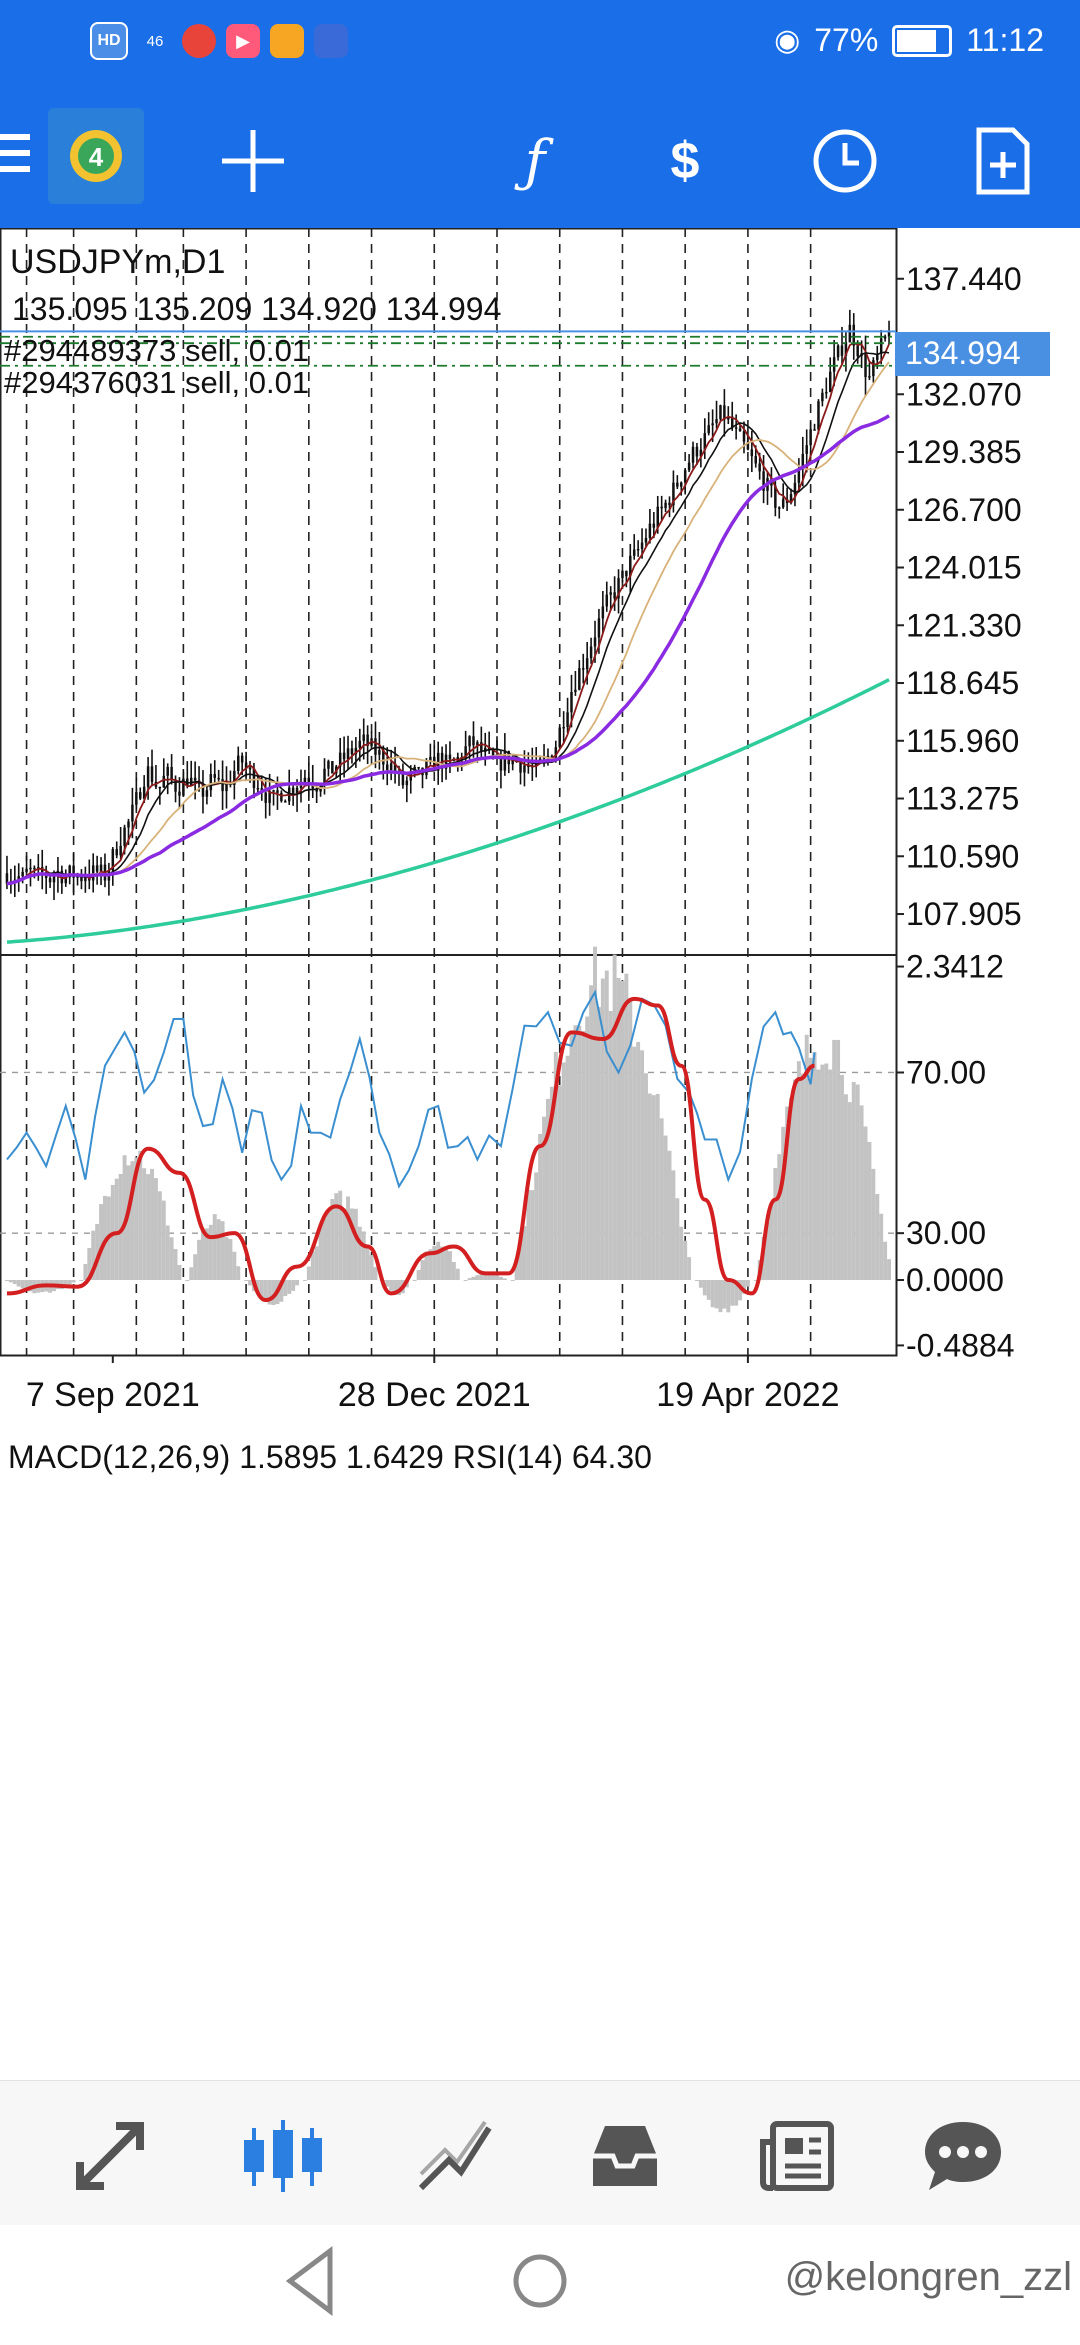  Describe the element at coordinates (110, 2156) in the screenshot. I see `quotes-icon` at that location.